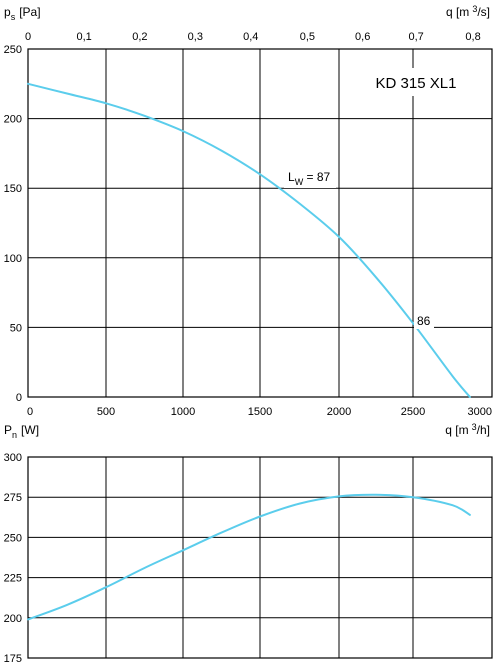  Describe the element at coordinates (472, 37) in the screenshot. I see `flow-m3s-tick-8: 0,8` at that location.